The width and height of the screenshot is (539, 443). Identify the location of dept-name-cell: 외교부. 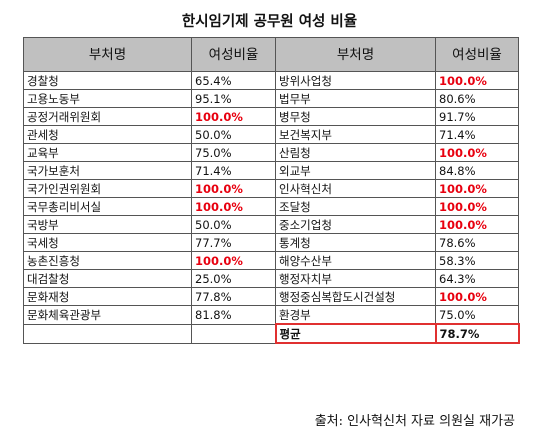
(355, 170).